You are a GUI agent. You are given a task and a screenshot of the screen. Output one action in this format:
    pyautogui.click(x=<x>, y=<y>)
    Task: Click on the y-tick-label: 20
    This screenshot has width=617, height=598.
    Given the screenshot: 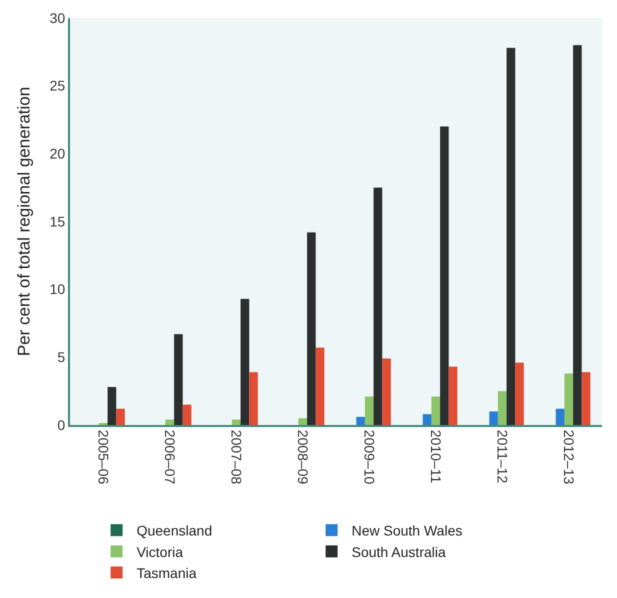 What is the action you would take?
    pyautogui.click(x=58, y=154)
    